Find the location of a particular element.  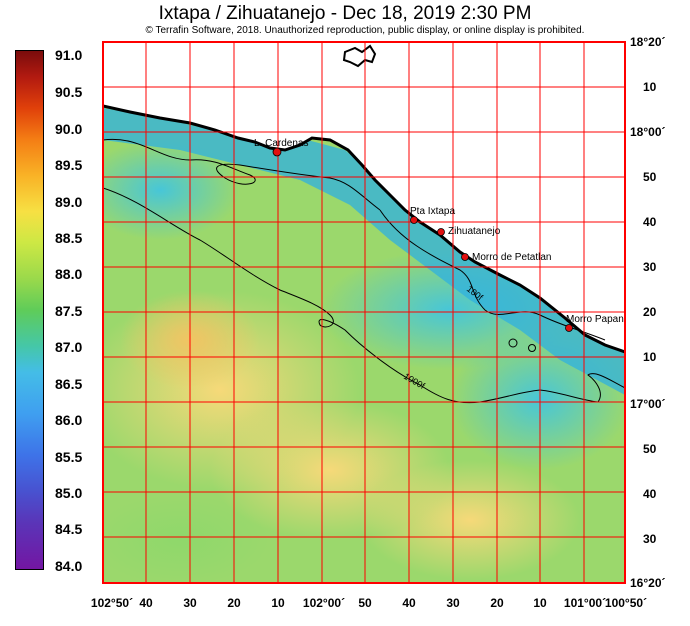

colorbar-label: 84.0 is located at coordinates (69, 566).